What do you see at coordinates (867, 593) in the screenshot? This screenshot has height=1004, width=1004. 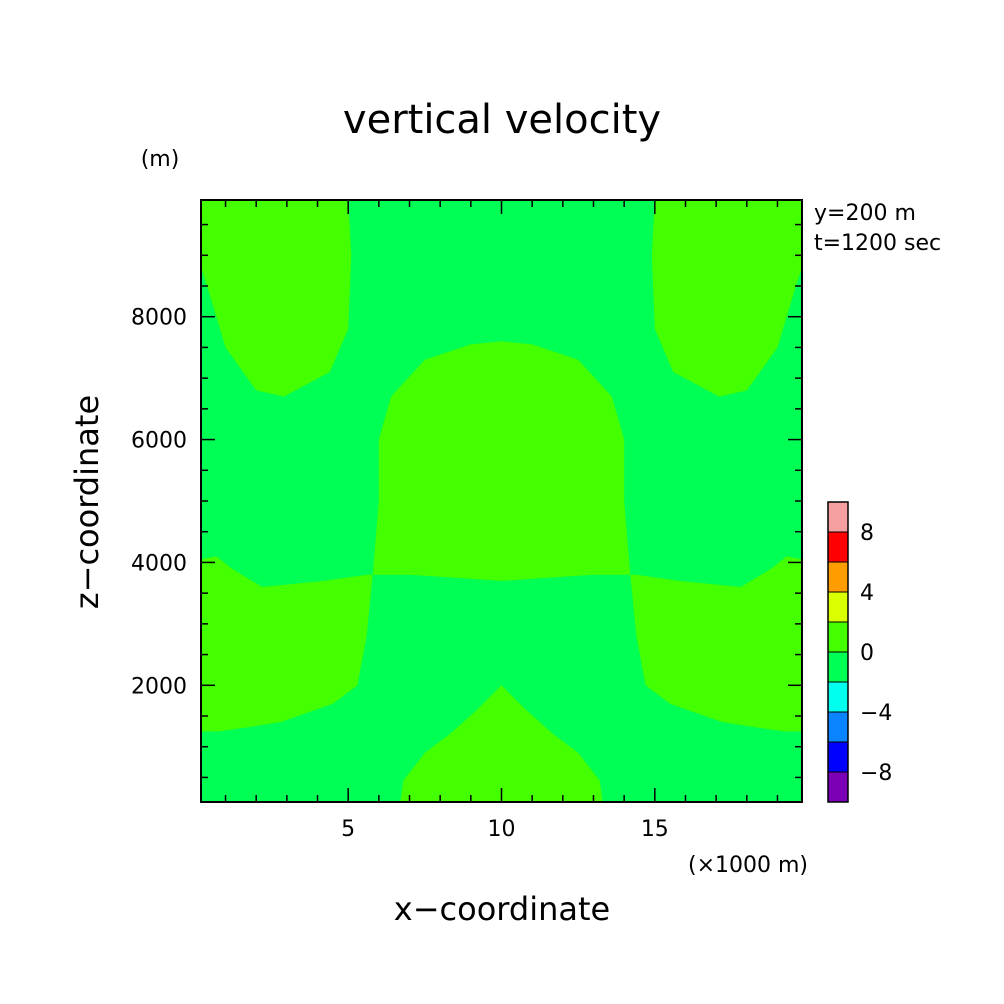 I see `colorbar-label: 4` at bounding box center [867, 593].